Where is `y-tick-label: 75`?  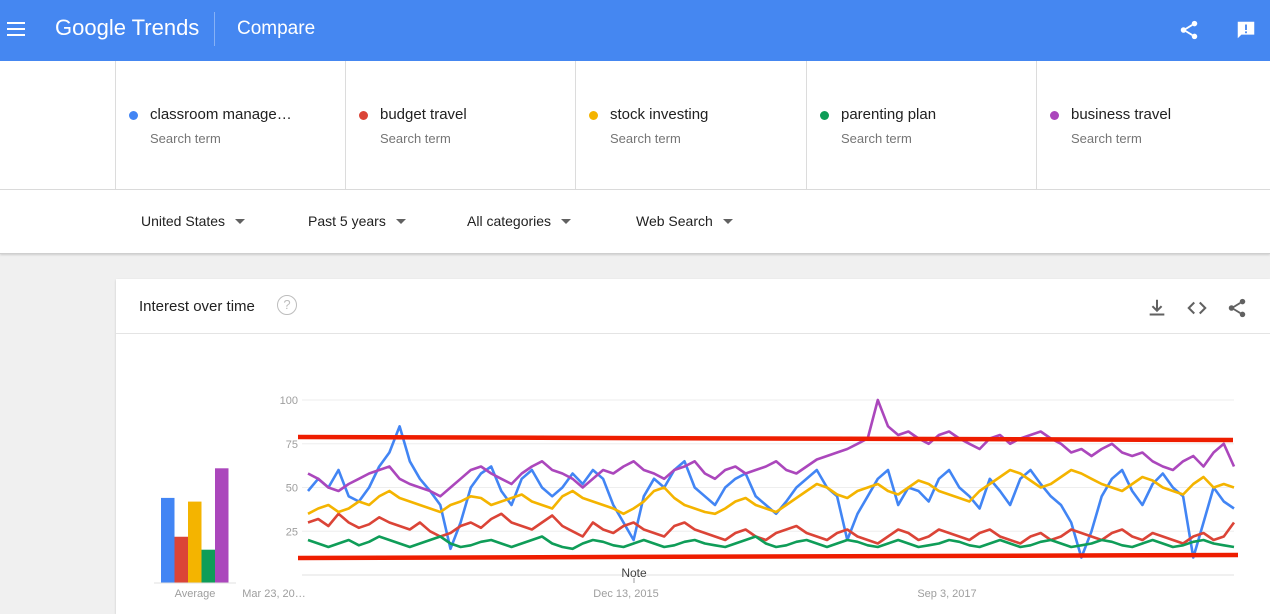 y-tick-label: 75 is located at coordinates (292, 445).